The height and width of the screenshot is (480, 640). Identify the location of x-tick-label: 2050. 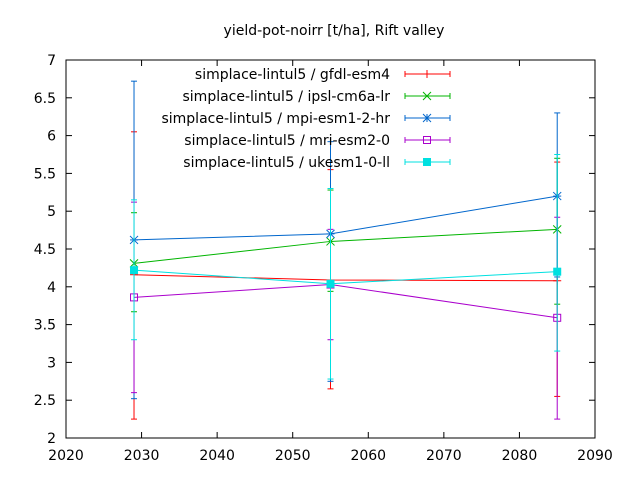
(293, 456).